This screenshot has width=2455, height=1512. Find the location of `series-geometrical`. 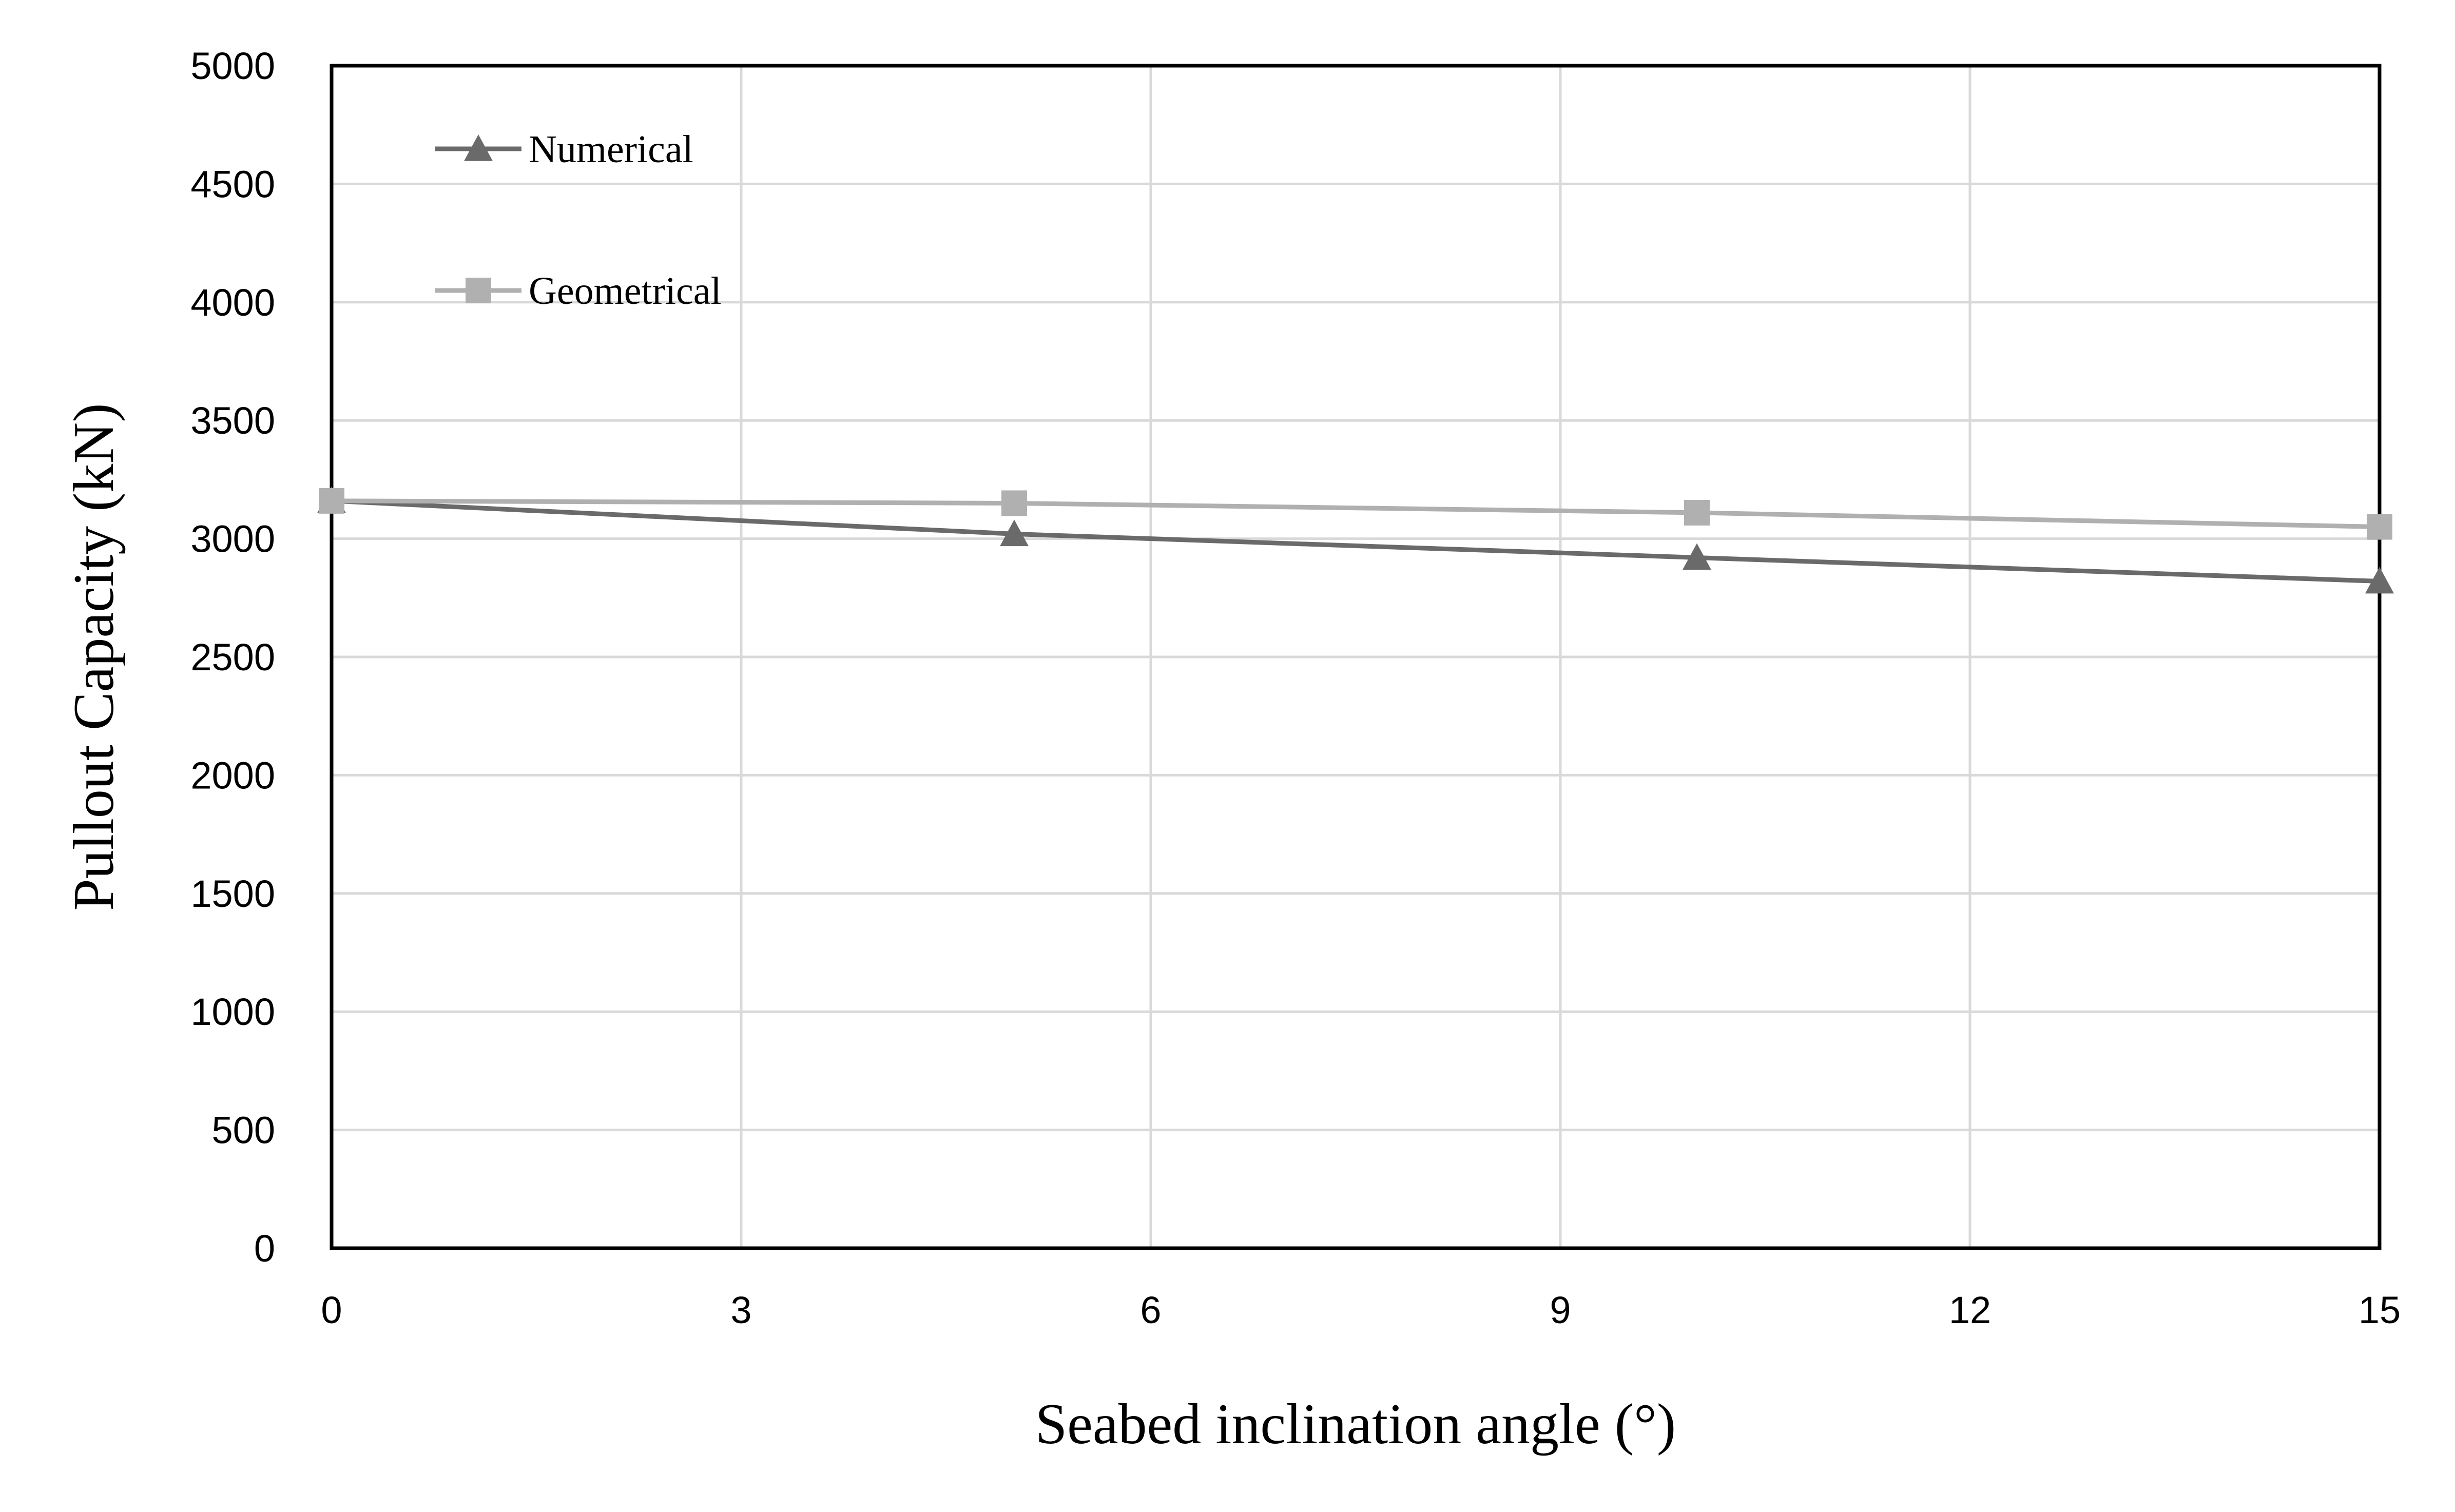

series-geometrical is located at coordinates (1355, 514).